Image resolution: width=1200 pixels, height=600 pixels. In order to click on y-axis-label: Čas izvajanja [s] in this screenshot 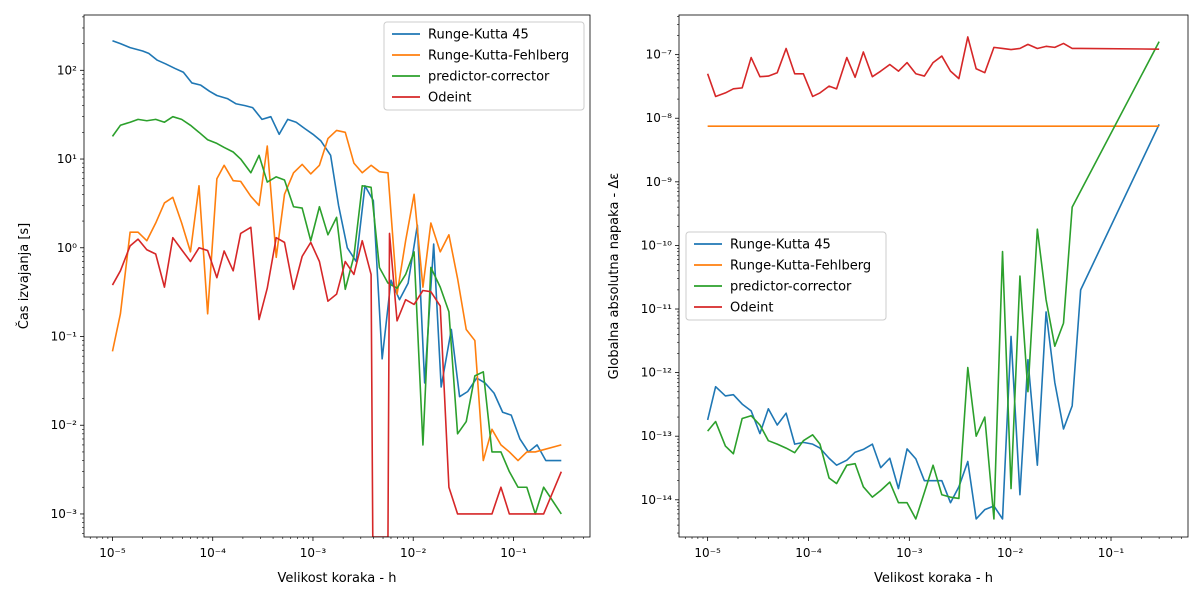, I will do `click(24, 276)`.